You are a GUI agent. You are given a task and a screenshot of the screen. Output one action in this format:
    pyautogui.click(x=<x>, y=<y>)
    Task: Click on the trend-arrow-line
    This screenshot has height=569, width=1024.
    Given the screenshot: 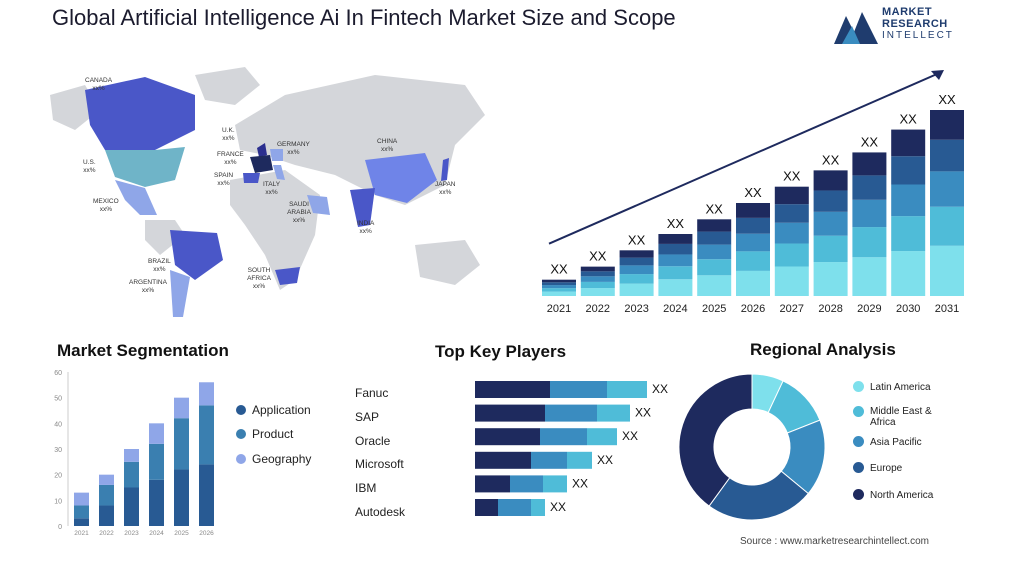 What is the action you would take?
    pyautogui.click(x=743, y=159)
    